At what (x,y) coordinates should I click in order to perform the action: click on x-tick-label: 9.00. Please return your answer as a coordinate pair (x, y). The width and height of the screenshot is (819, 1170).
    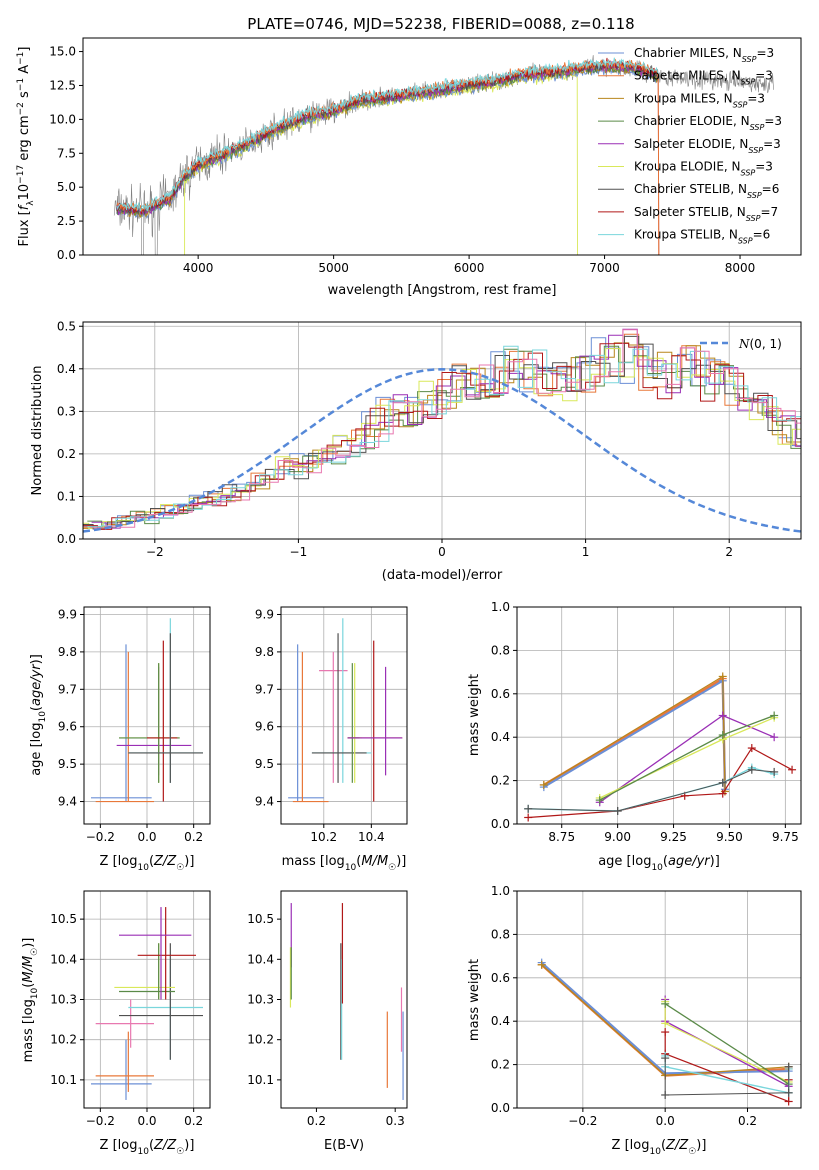
    Looking at the image, I should click on (617, 837).